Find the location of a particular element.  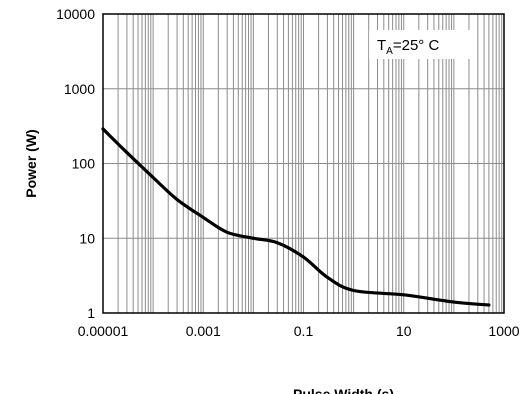

y-tick-label: 1 is located at coordinates (91, 313).